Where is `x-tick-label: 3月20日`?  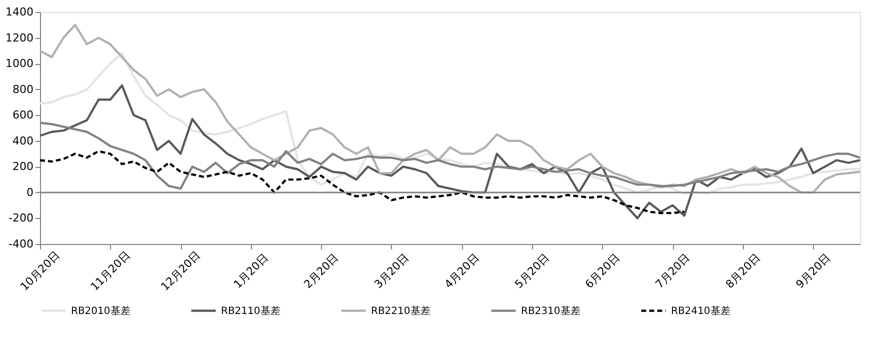 x-tick-label: 3月20日 is located at coordinates (392, 271).